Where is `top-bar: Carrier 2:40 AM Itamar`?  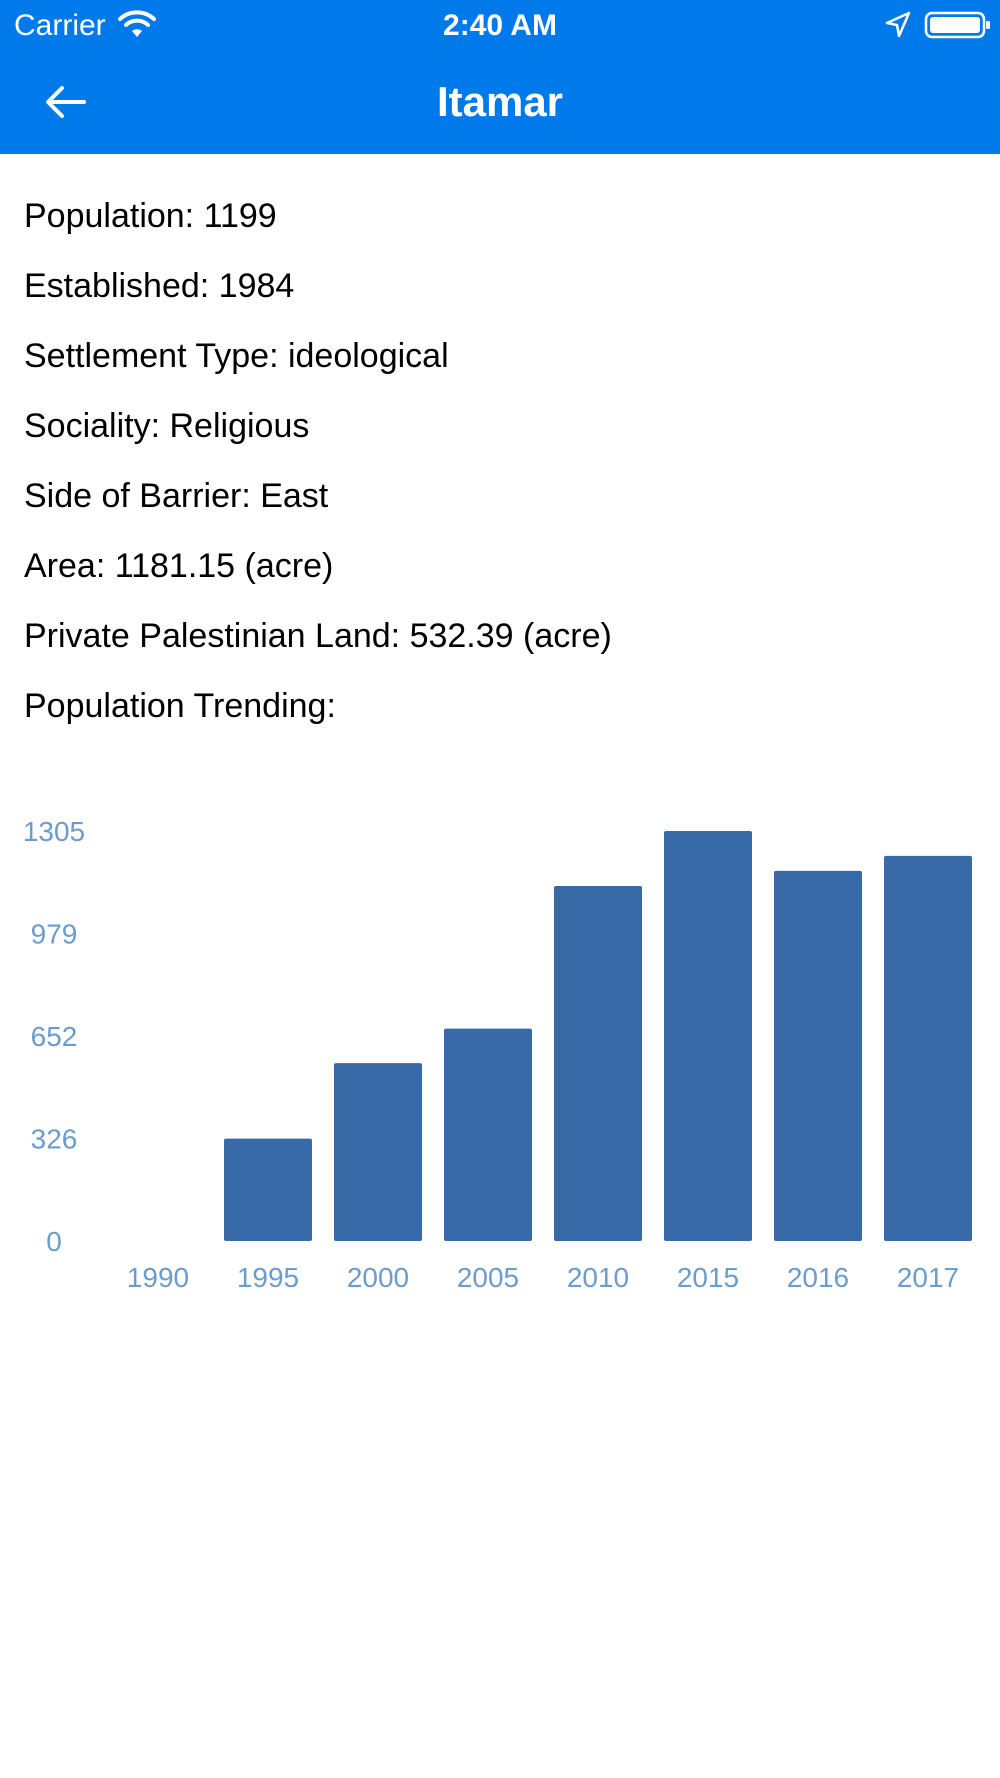 top-bar: Carrier 2:40 AM Itamar is located at coordinates (500, 77).